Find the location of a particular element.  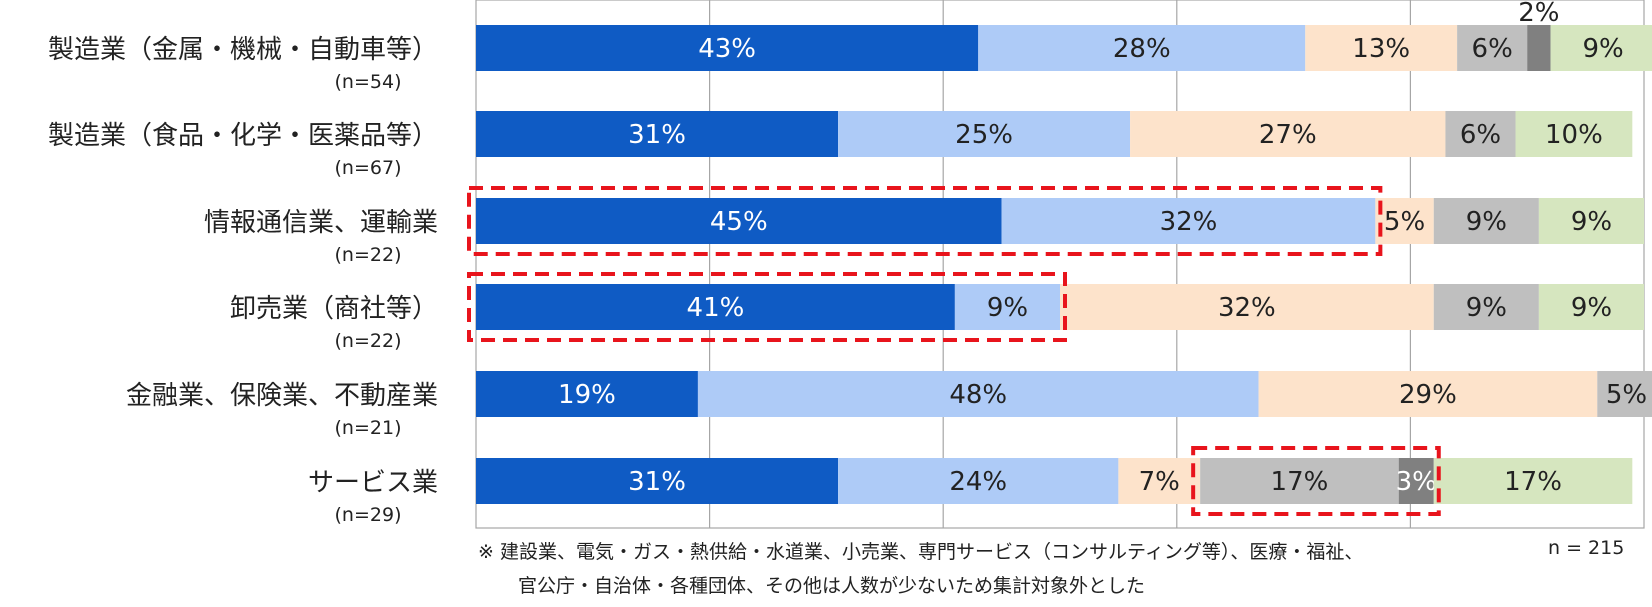

total-sample-size: n = 215 is located at coordinates (1586, 548).